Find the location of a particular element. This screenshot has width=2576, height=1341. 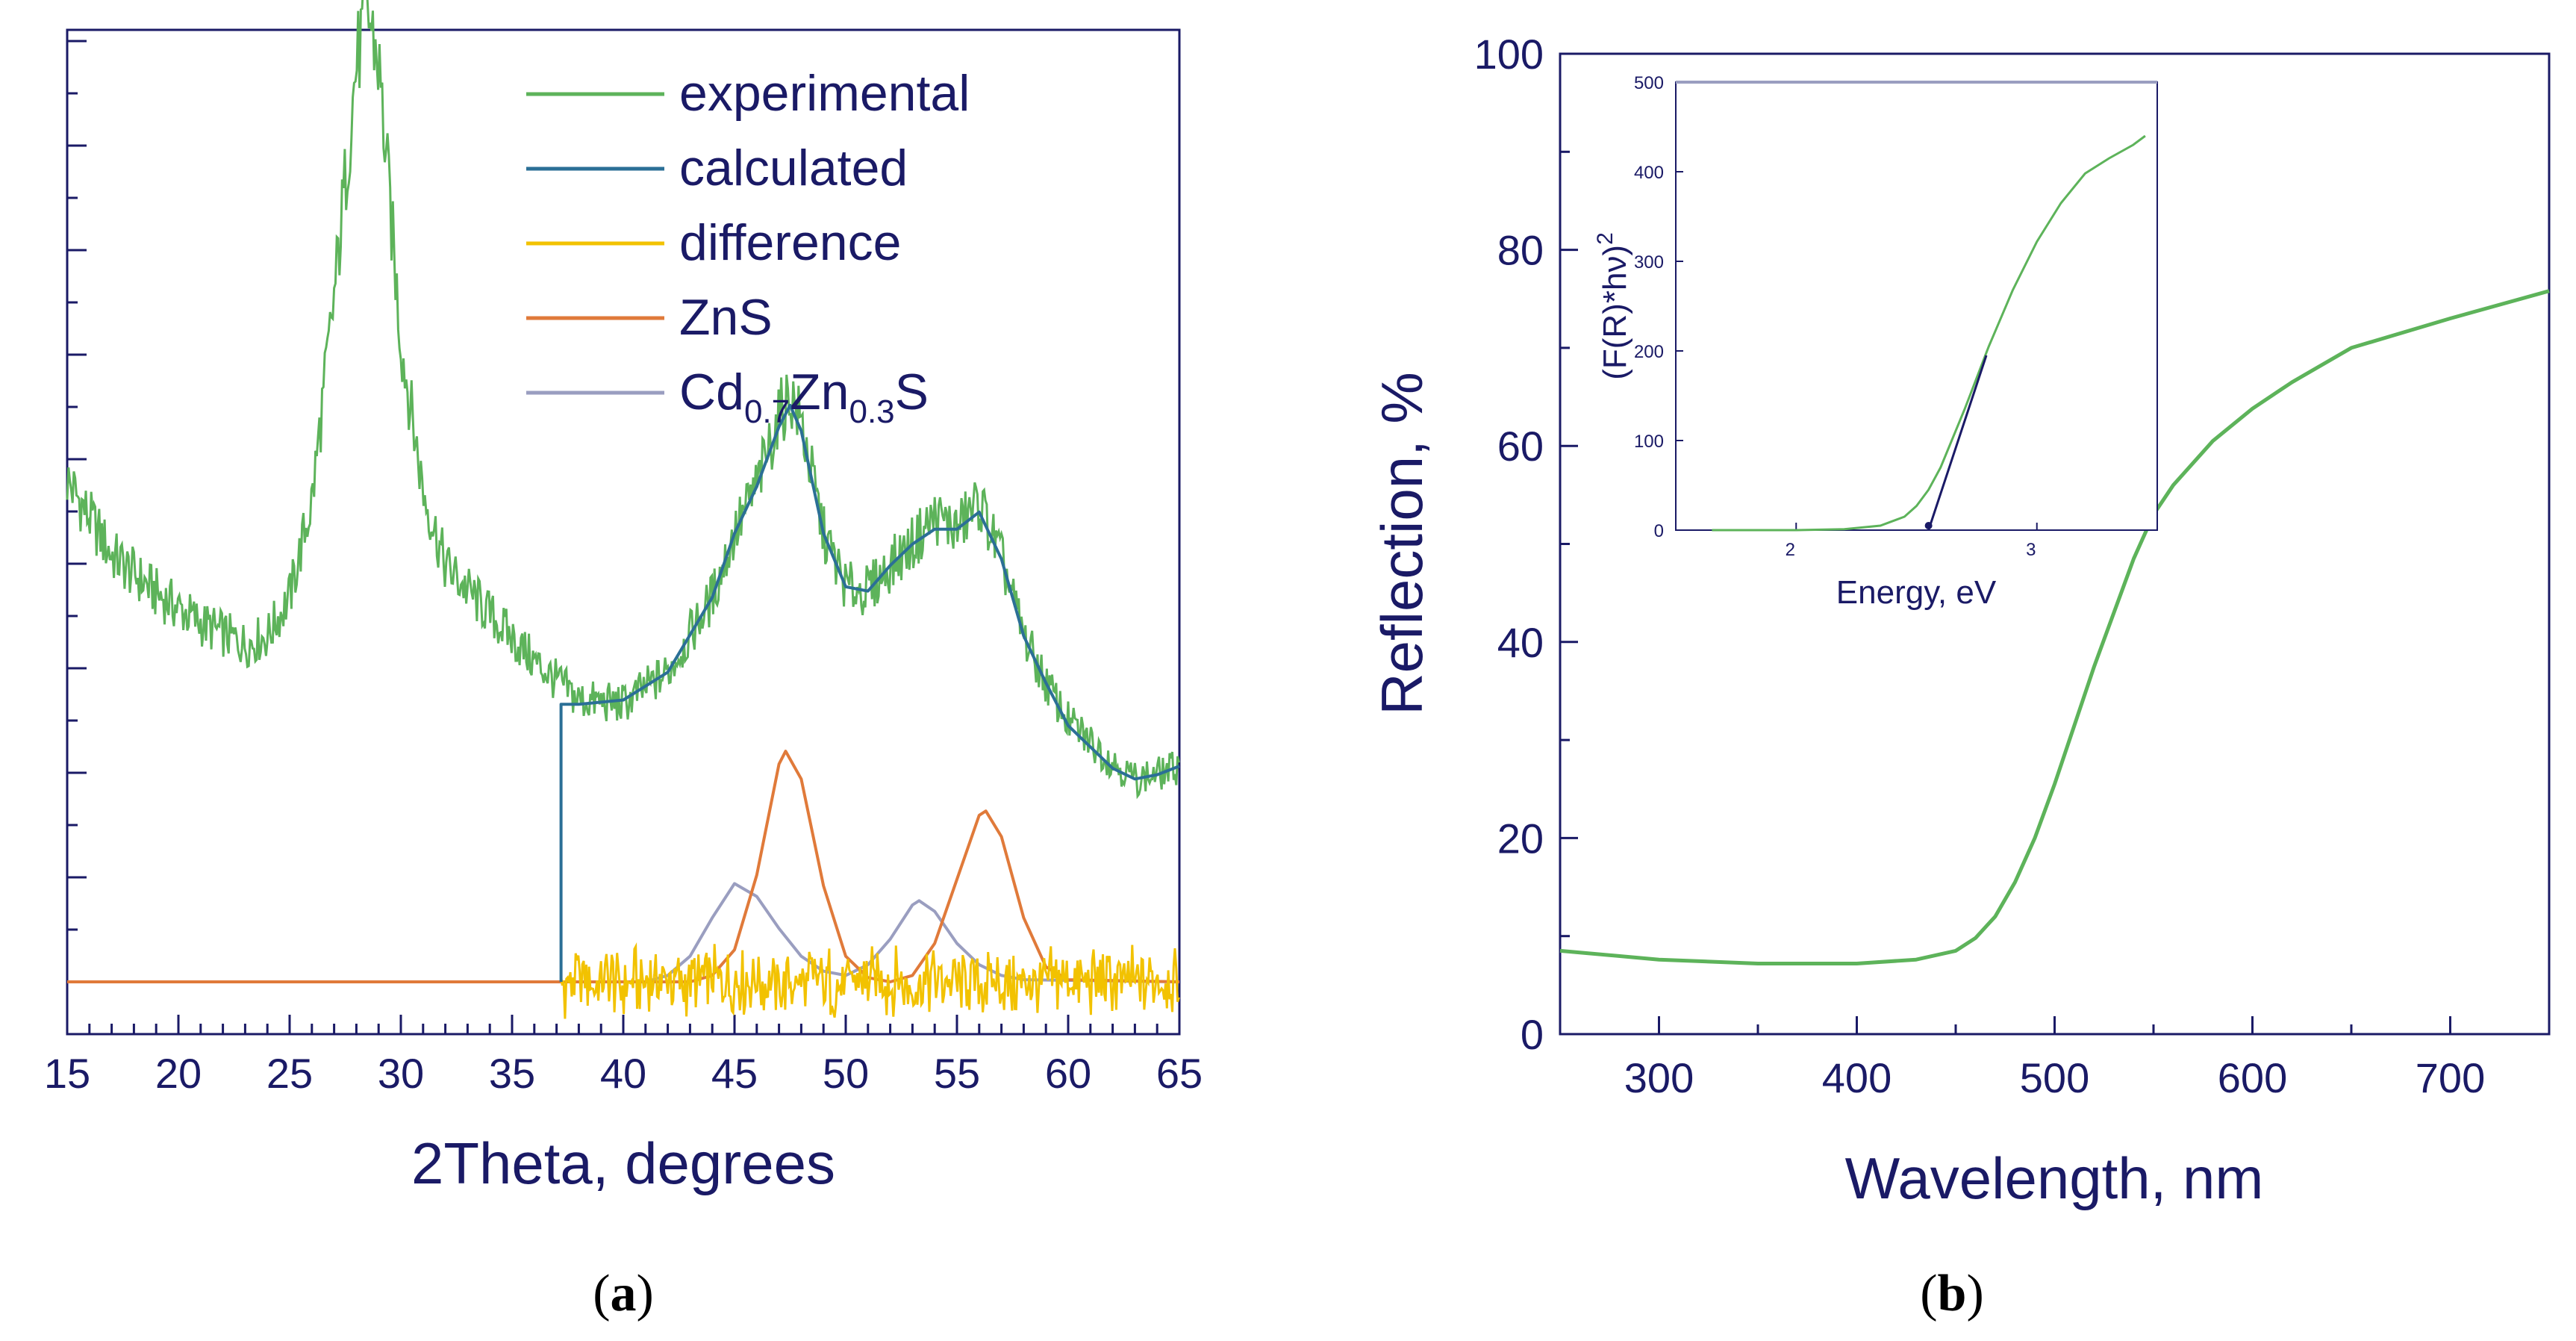

panel-b-label: (b) is located at coordinates (1952, 1293).